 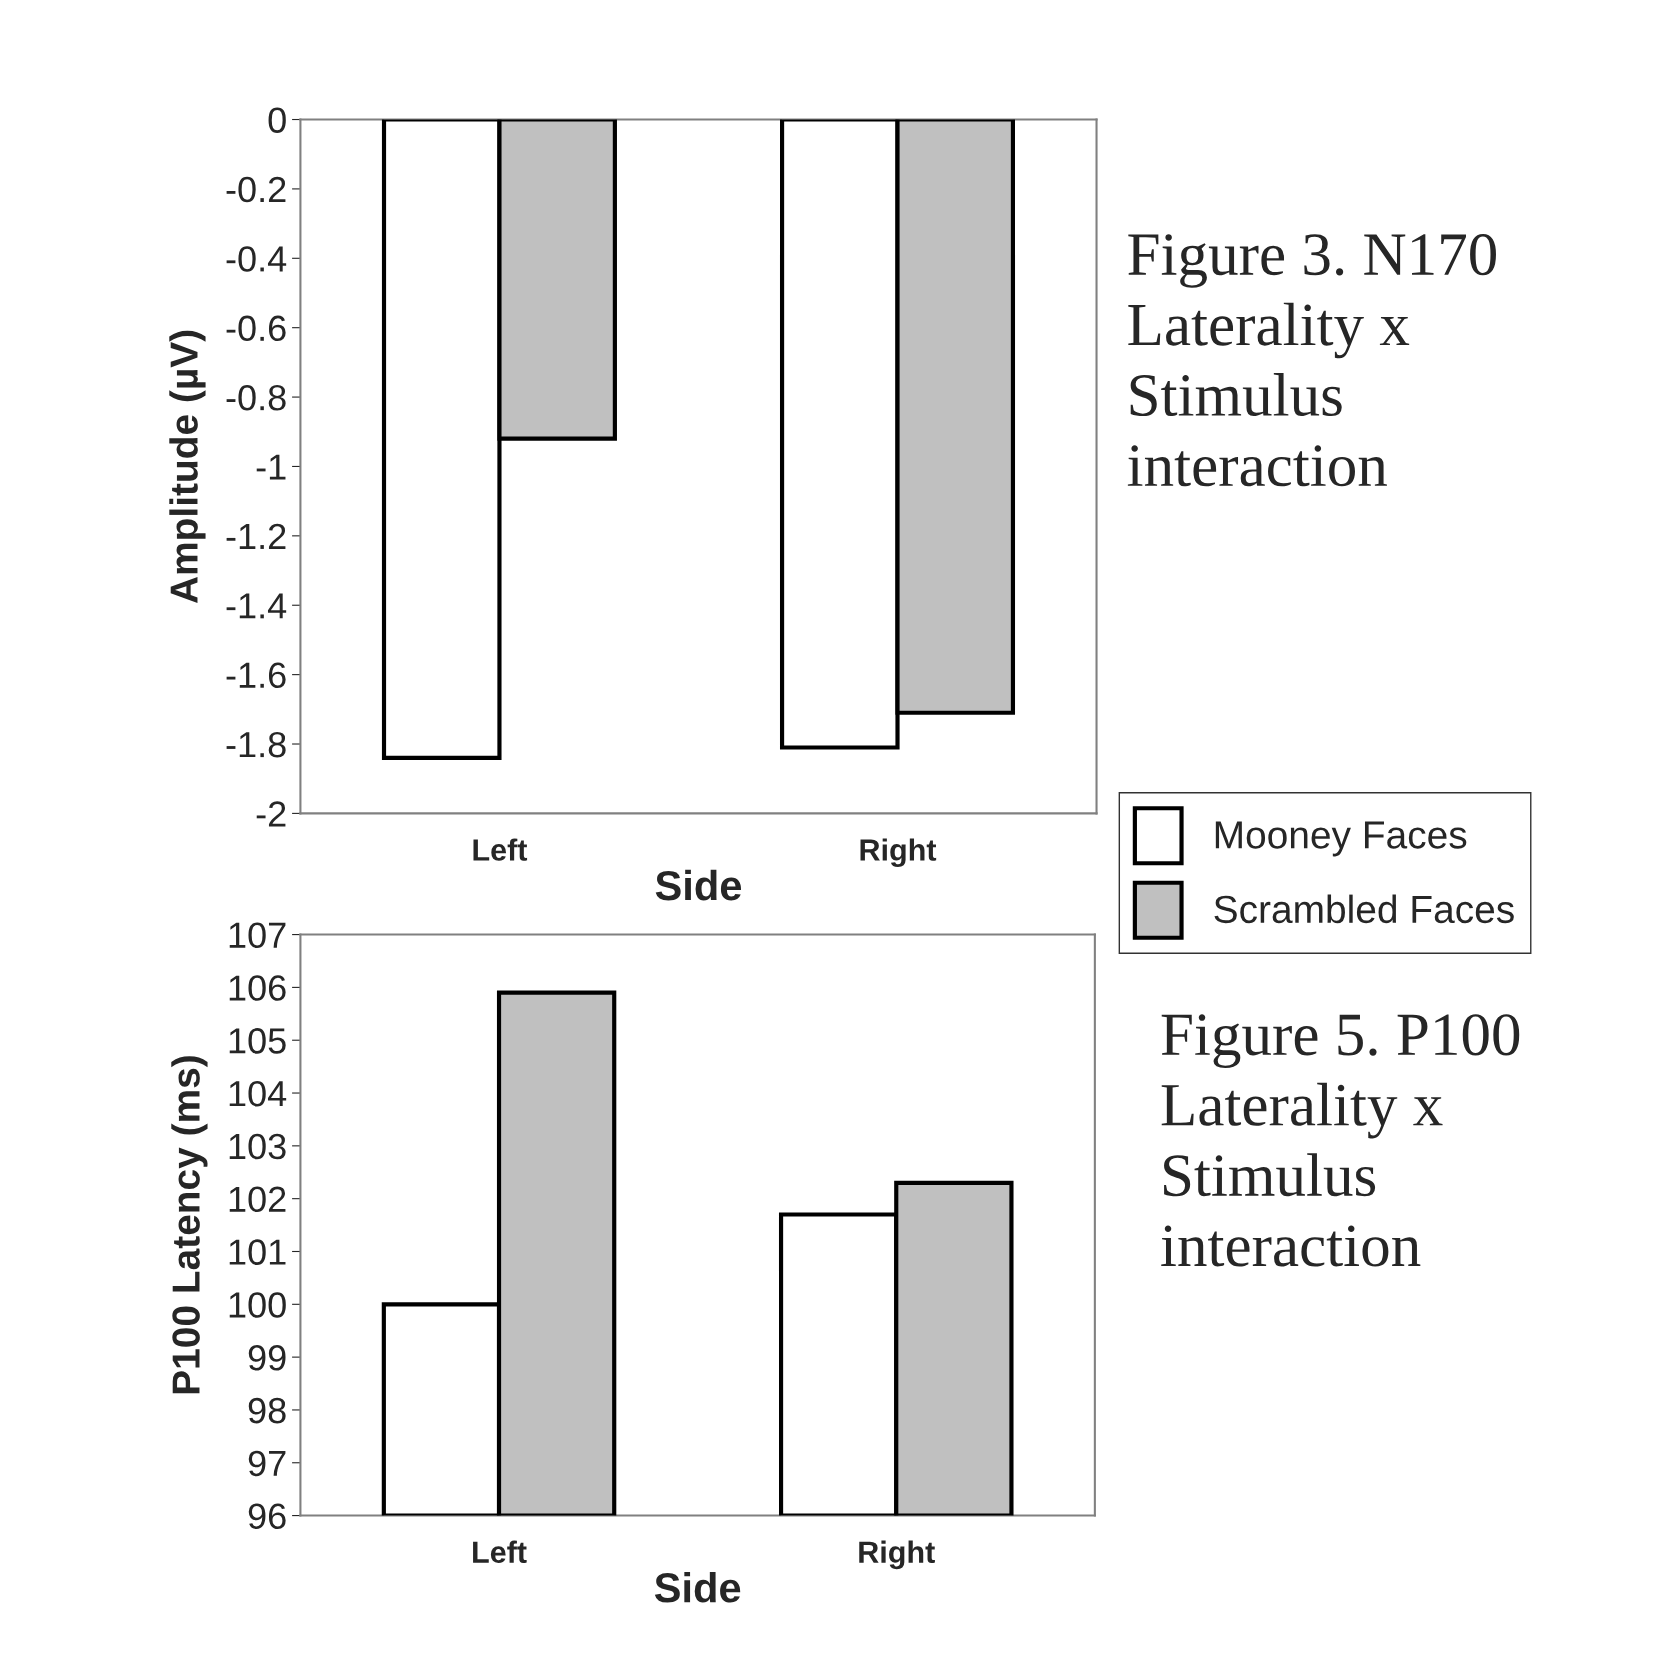 I want to click on y-tick-label: -2, so click(x=271, y=814).